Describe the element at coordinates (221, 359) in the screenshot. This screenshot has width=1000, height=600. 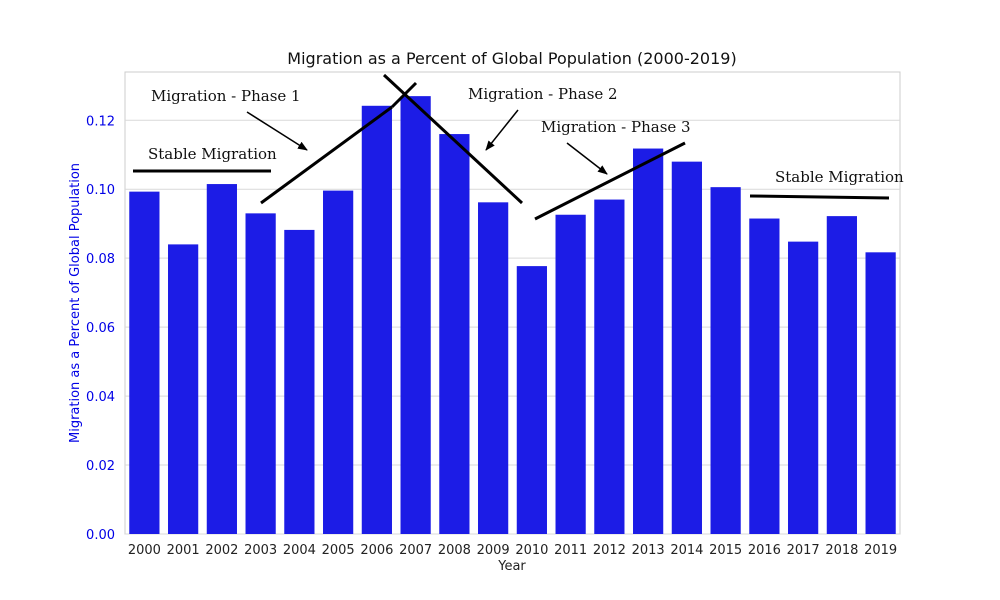
I see `bar-2002` at that location.